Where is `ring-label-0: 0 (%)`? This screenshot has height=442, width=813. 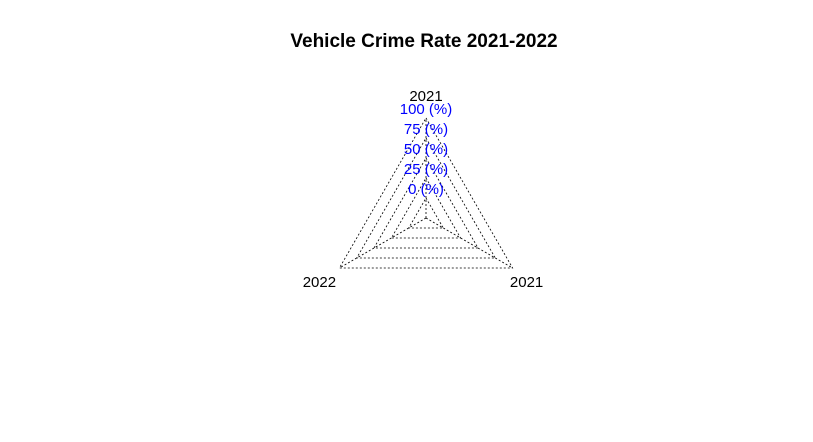
ring-label-0: 0 (%) is located at coordinates (426, 189).